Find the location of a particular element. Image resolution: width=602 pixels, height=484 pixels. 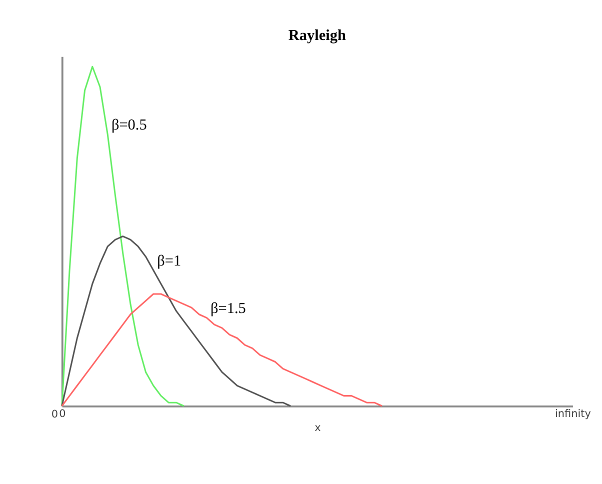

x-axis-title: x is located at coordinates (317, 428).